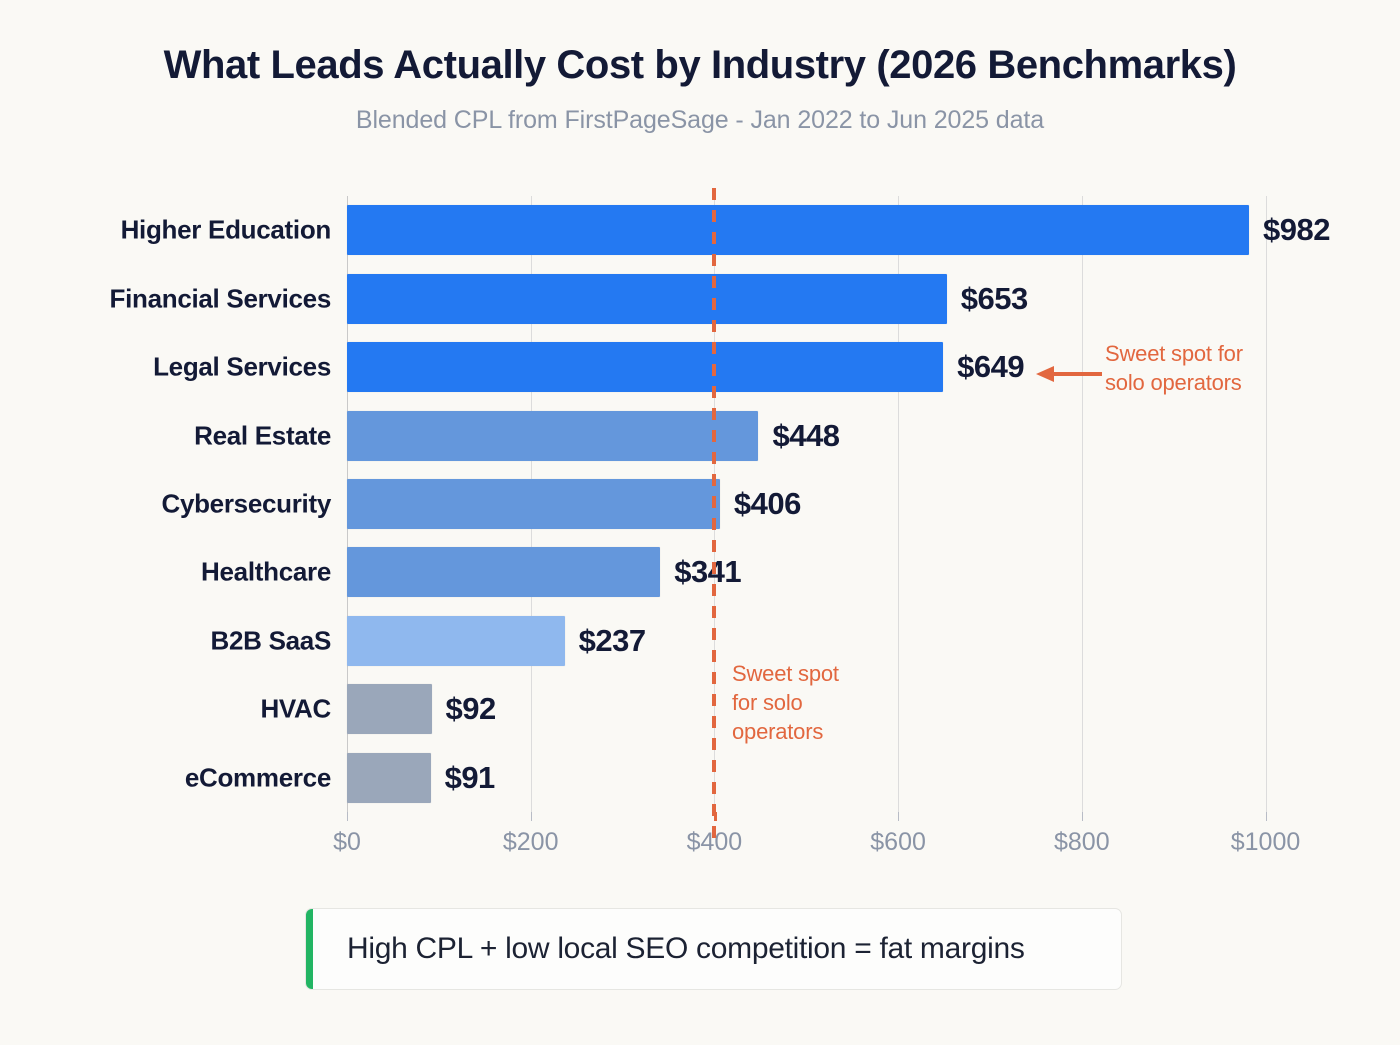 This screenshot has width=1400, height=1045. Describe the element at coordinates (785, 673) in the screenshot. I see `annotation-bottom-line1: Sweet spot` at that location.